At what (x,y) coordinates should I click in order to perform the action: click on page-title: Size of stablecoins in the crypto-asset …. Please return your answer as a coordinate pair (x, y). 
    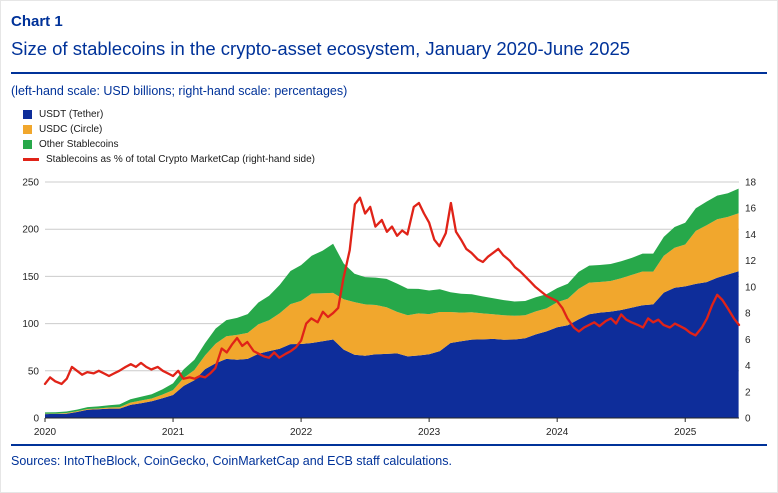
    Looking at the image, I should click on (321, 48).